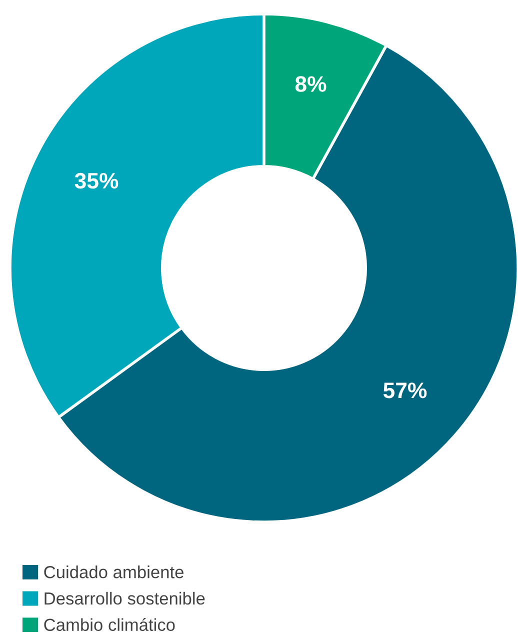  I want to click on data-label: 57%, so click(405, 390).